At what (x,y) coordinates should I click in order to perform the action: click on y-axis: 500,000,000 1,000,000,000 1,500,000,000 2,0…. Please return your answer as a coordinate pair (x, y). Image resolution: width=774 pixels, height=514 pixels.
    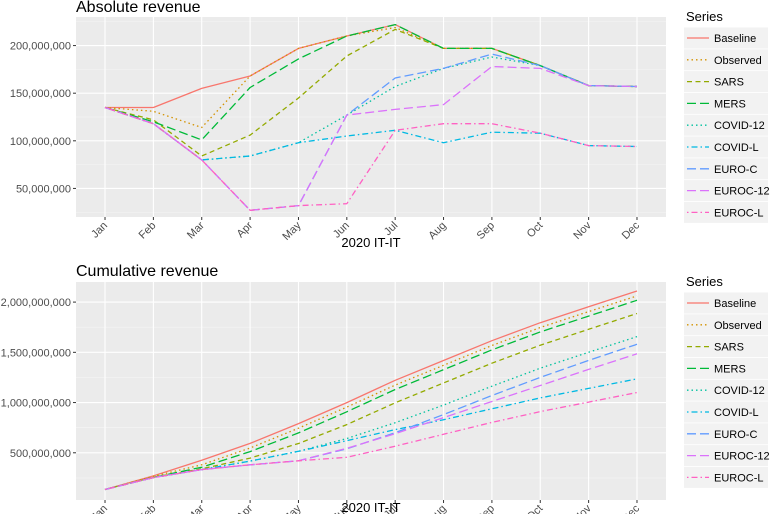
    Looking at the image, I should click on (38, 378).